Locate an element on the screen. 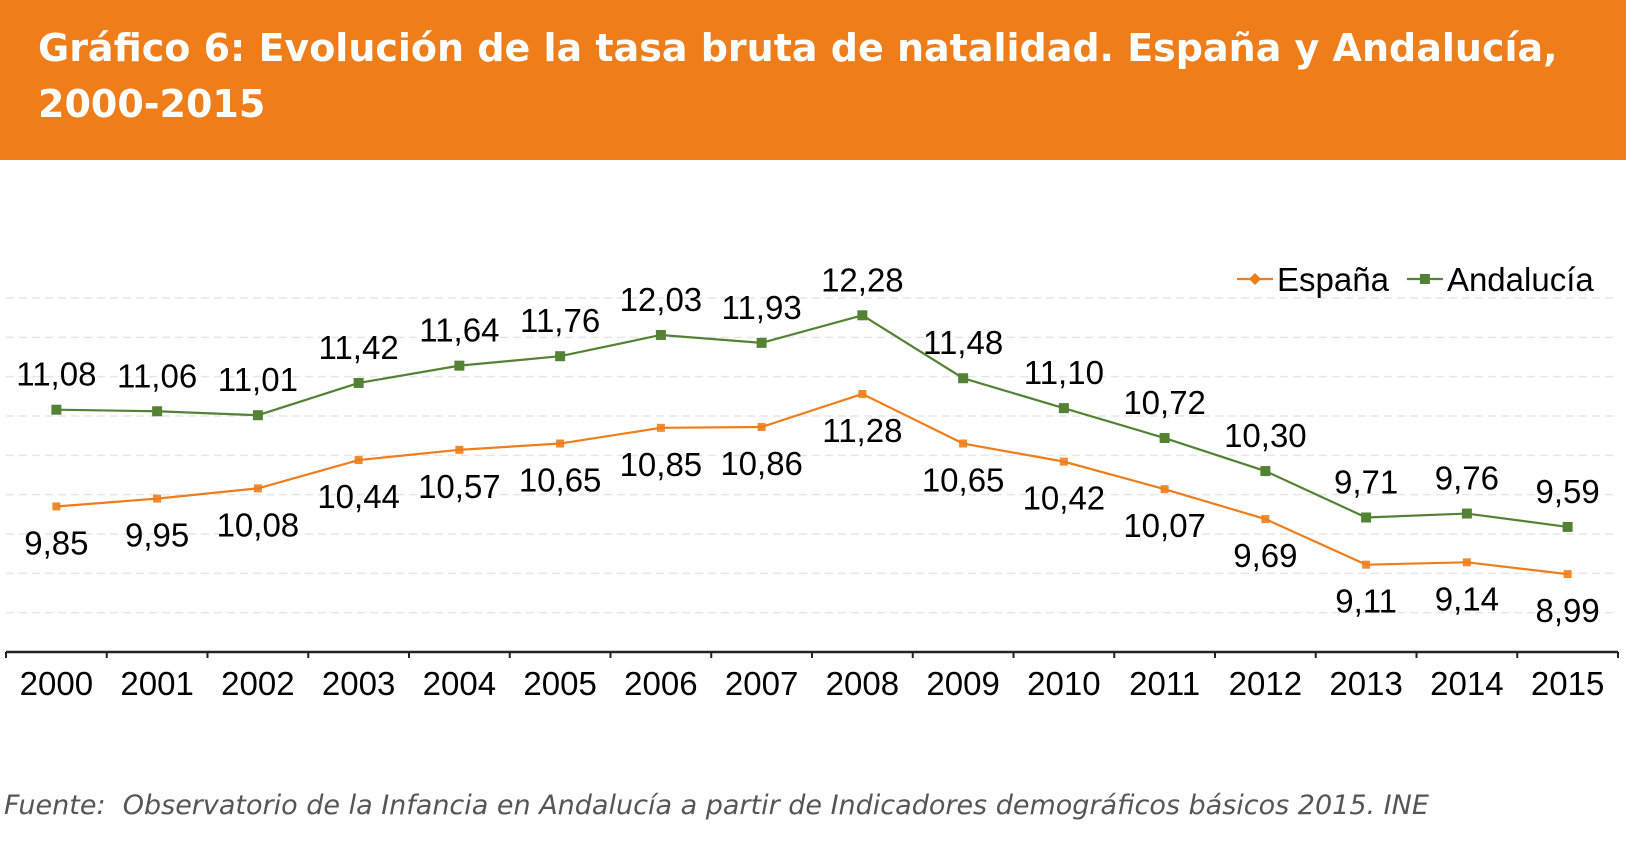 The height and width of the screenshot is (850, 1626). x-tick-label: 2002 is located at coordinates (257, 683).